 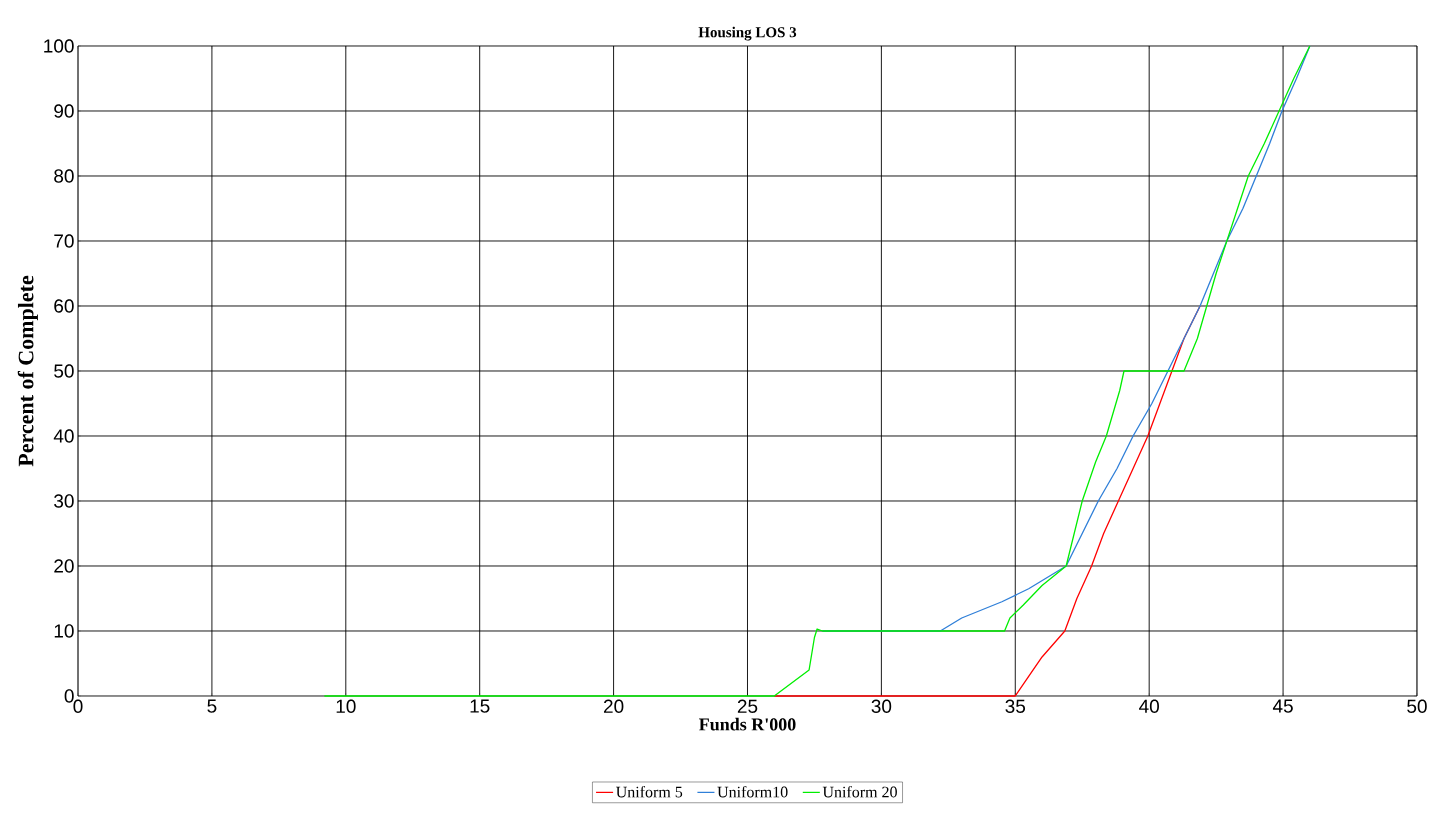 I want to click on y-tick-label: 10, so click(x=64, y=631).